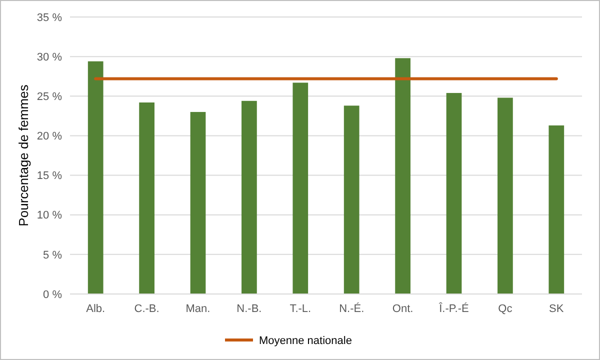 The height and width of the screenshot is (360, 600). I want to click on x-tick-label: N.-É., so click(351, 308).